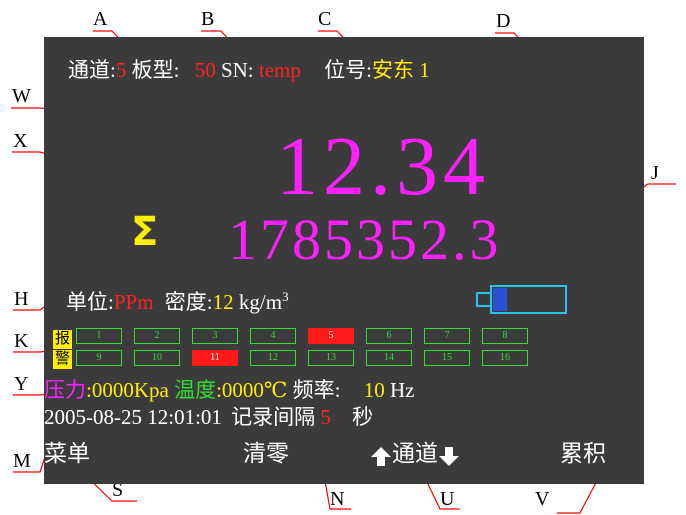 This screenshot has height=515, width=686. What do you see at coordinates (402, 390) in the screenshot?
I see `frequency-unit: Hz` at bounding box center [402, 390].